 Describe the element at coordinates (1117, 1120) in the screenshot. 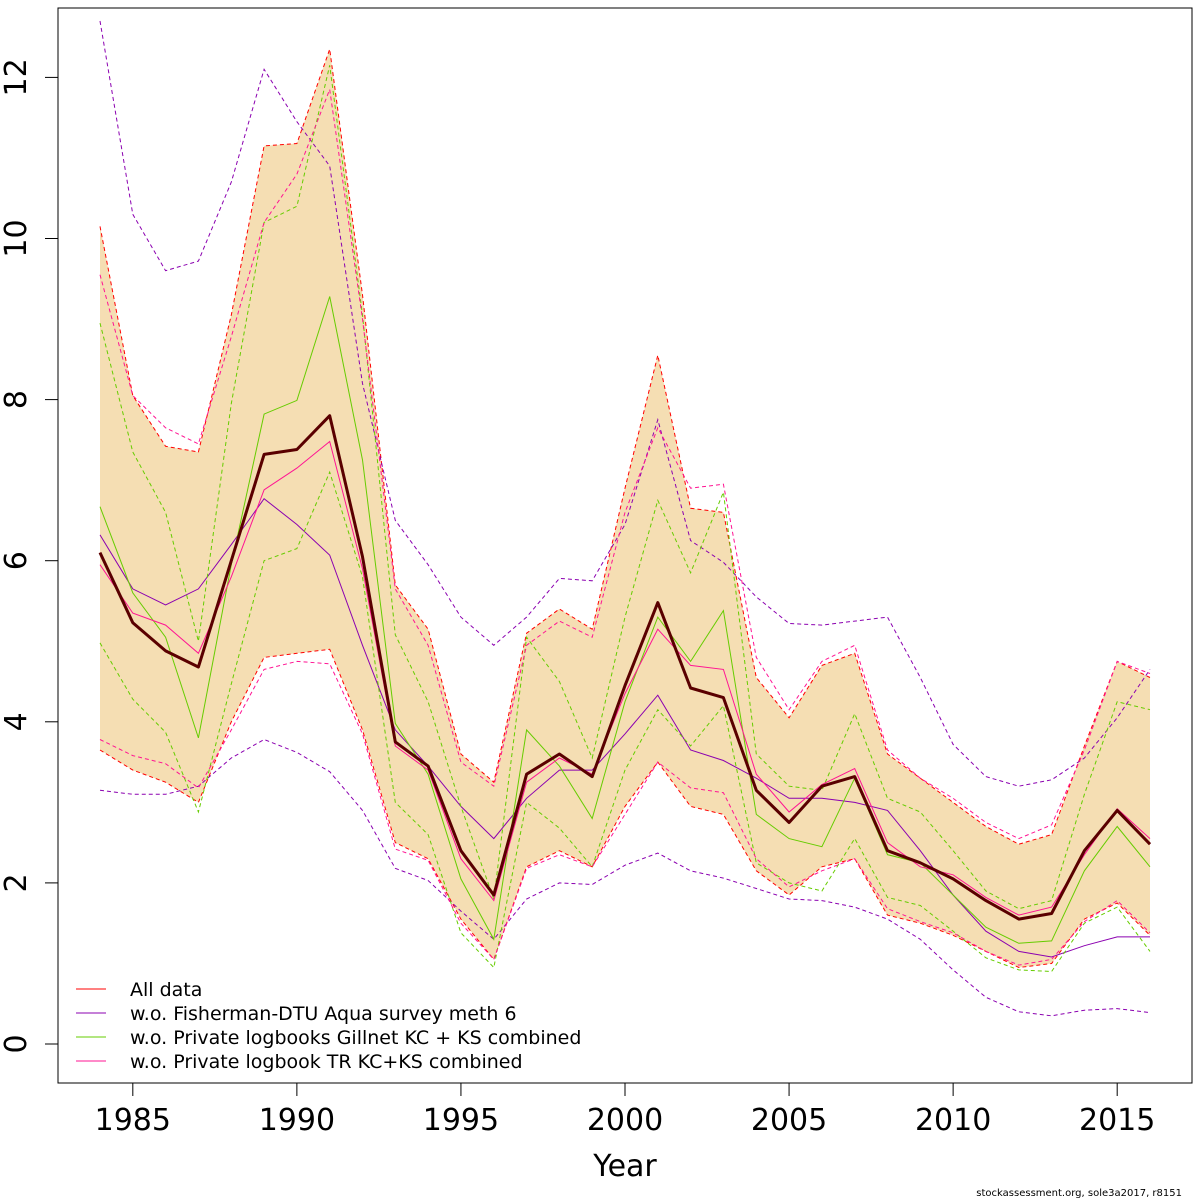

I see `x-tick-label: 2015` at that location.